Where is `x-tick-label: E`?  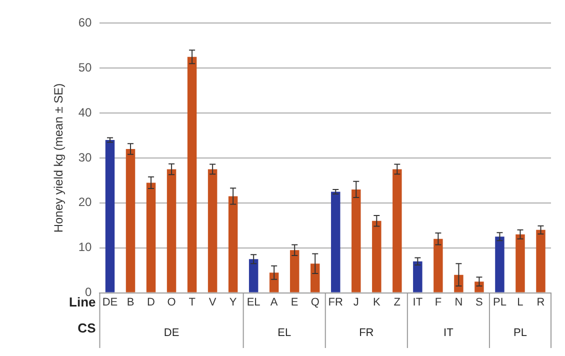 x-tick-label: E is located at coordinates (294, 302).